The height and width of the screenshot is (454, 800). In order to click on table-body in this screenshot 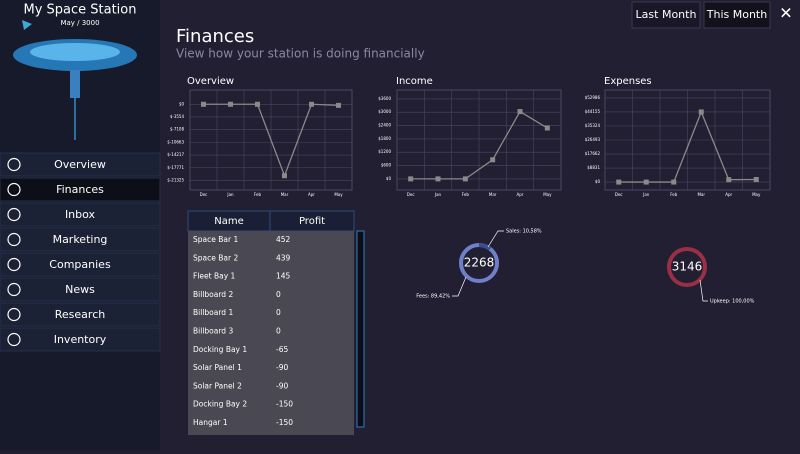, I will do `click(271, 333)`.